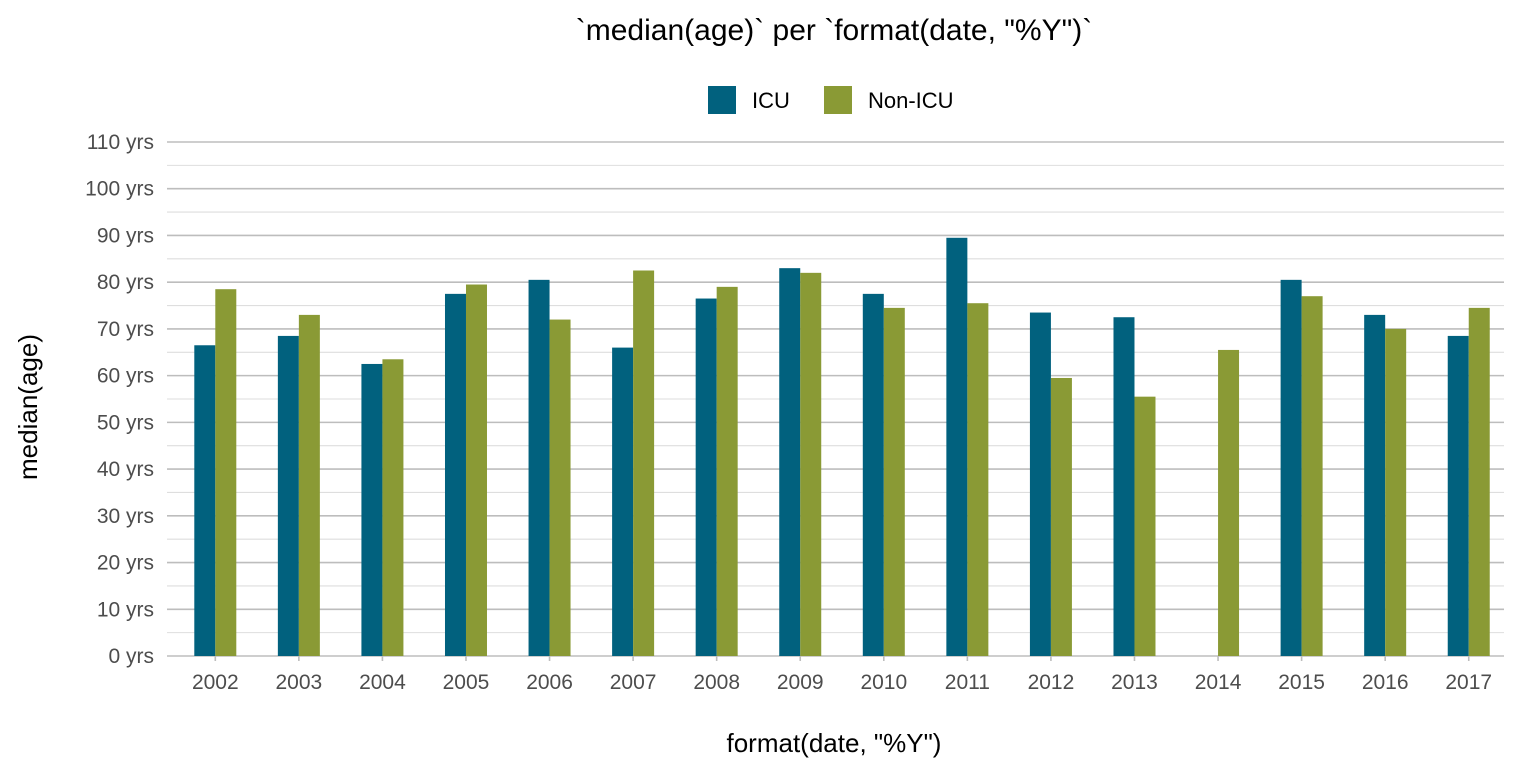  I want to click on bar-icu-2003, so click(288, 495).